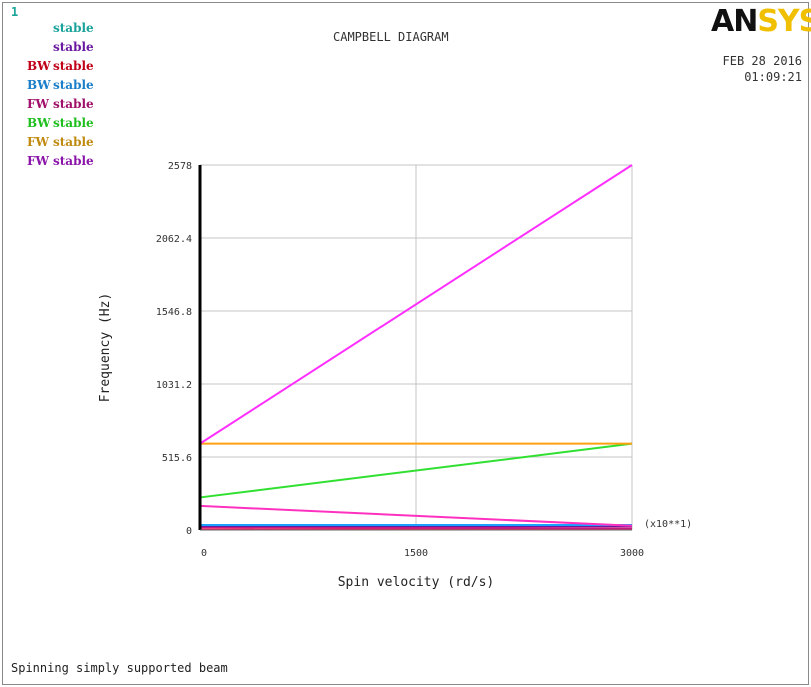 This screenshot has width=811, height=687. What do you see at coordinates (773, 77) in the screenshot?
I see `time-stamp: 01:09:21` at bounding box center [773, 77].